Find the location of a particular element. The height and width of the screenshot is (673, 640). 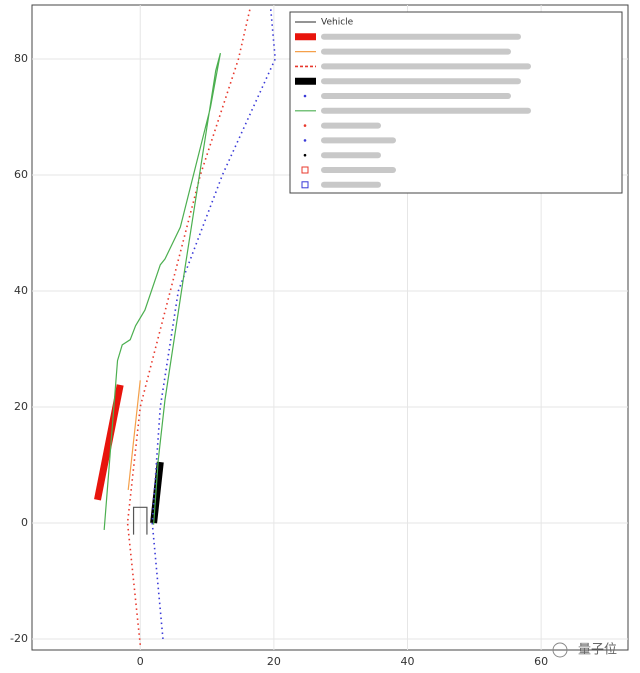

legend: Vehicle is located at coordinates (456, 102).